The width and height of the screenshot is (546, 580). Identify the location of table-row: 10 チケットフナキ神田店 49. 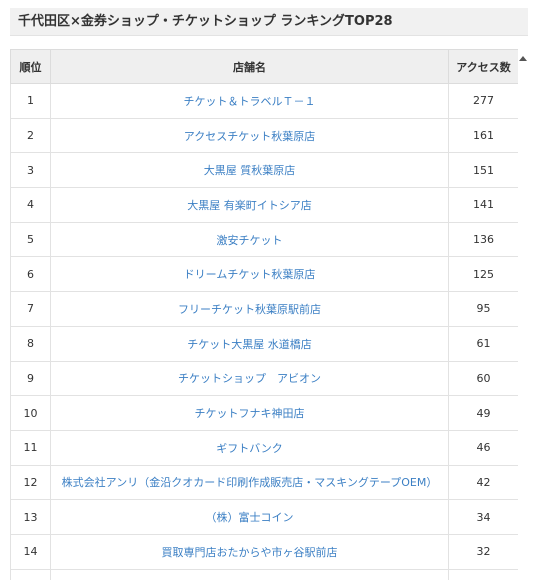
(264, 413).